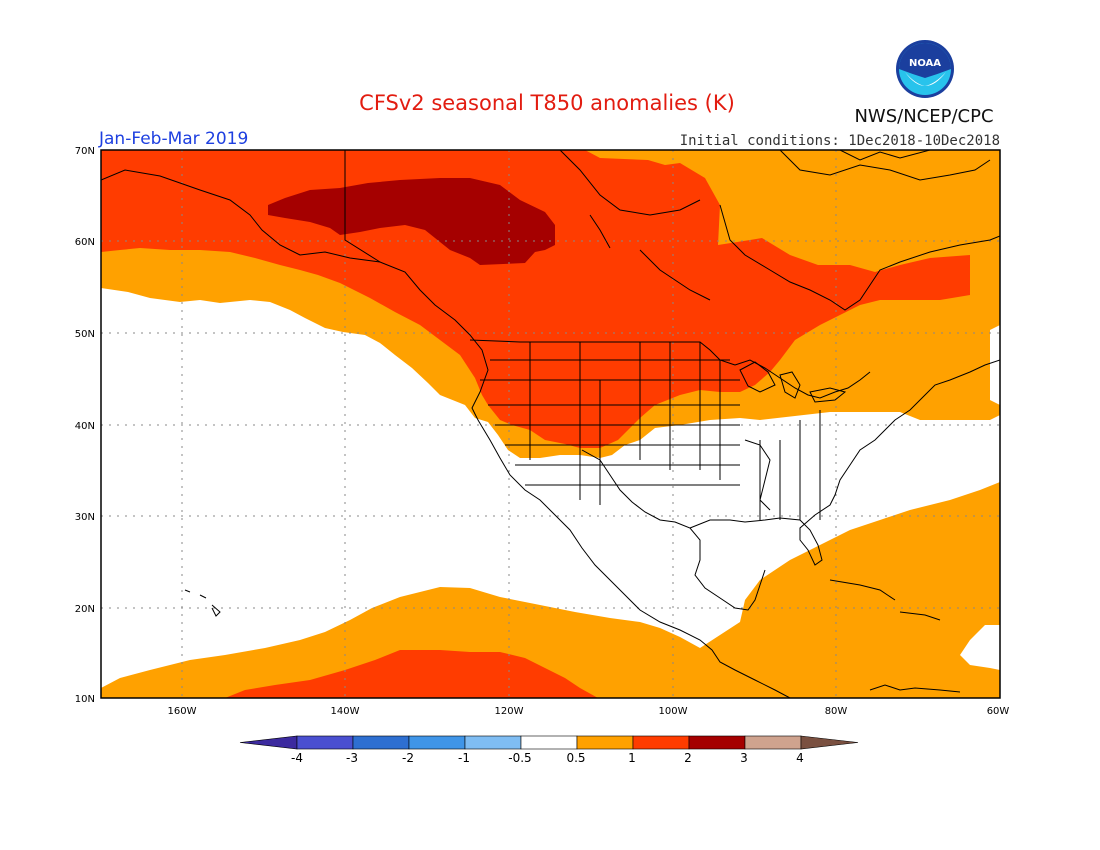 The image size is (1100, 850). I want to click on latitude-labels: 70N 60N 50N 40N 30N 20N 10N, so click(85, 425).